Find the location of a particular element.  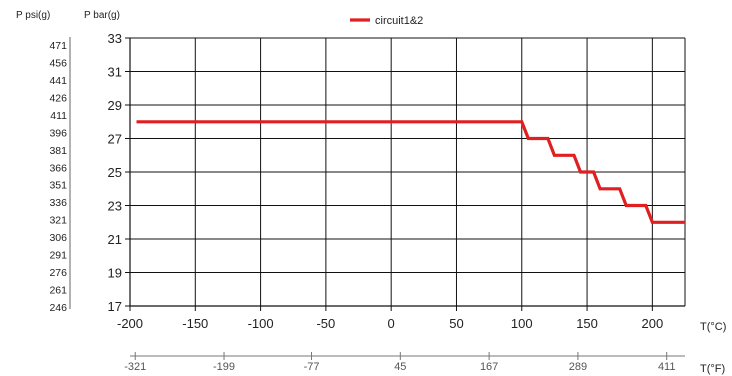

psi-tick-label: 456 is located at coordinates (58, 63).